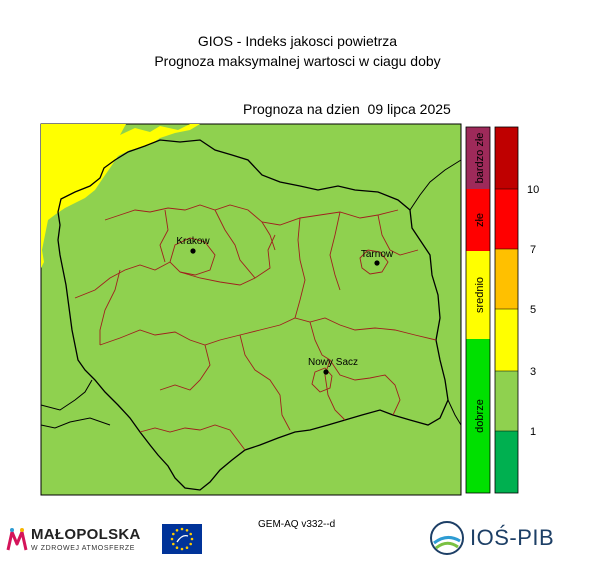 The image size is (595, 566). I want to click on legend-label-bardzo-zle: bardzo złe, so click(480, 158).